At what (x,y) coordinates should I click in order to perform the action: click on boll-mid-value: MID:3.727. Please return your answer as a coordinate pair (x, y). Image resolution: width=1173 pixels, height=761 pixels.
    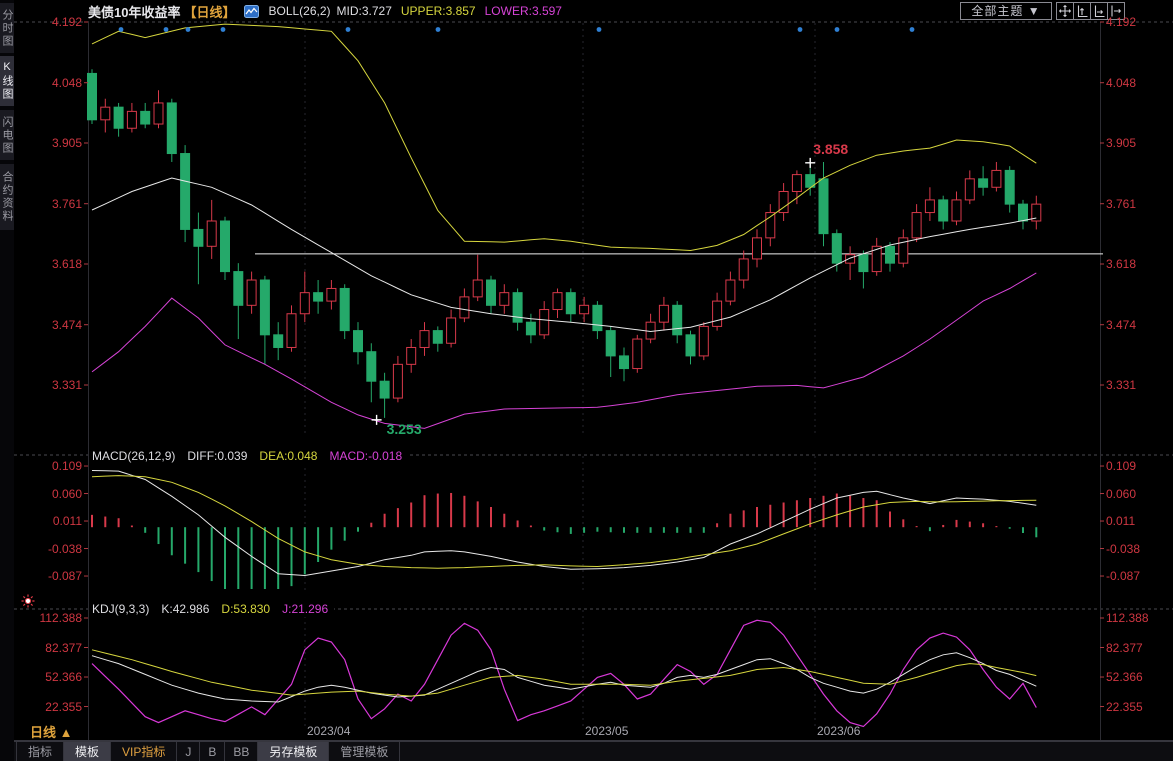
    Looking at the image, I should click on (364, 11).